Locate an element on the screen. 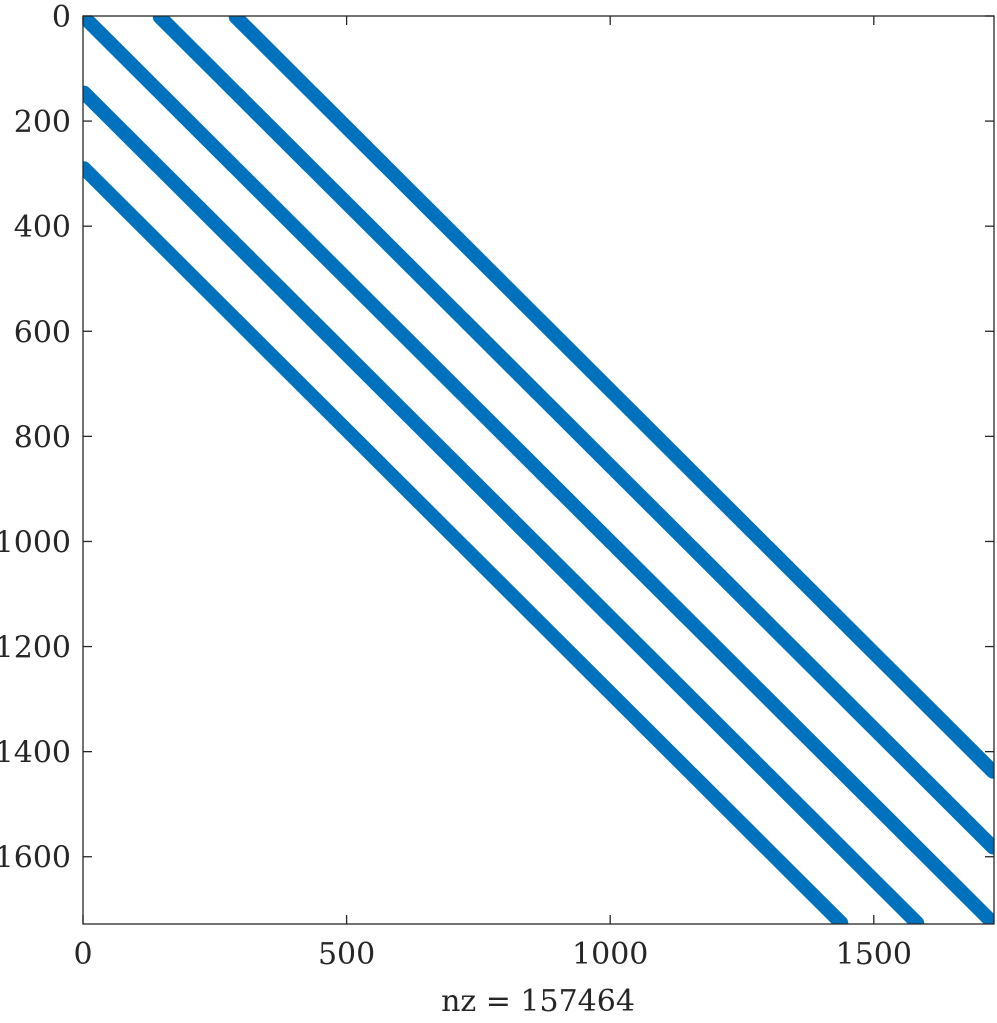 The width and height of the screenshot is (997, 1023). y-tick-label: 400 is located at coordinates (42, 227).